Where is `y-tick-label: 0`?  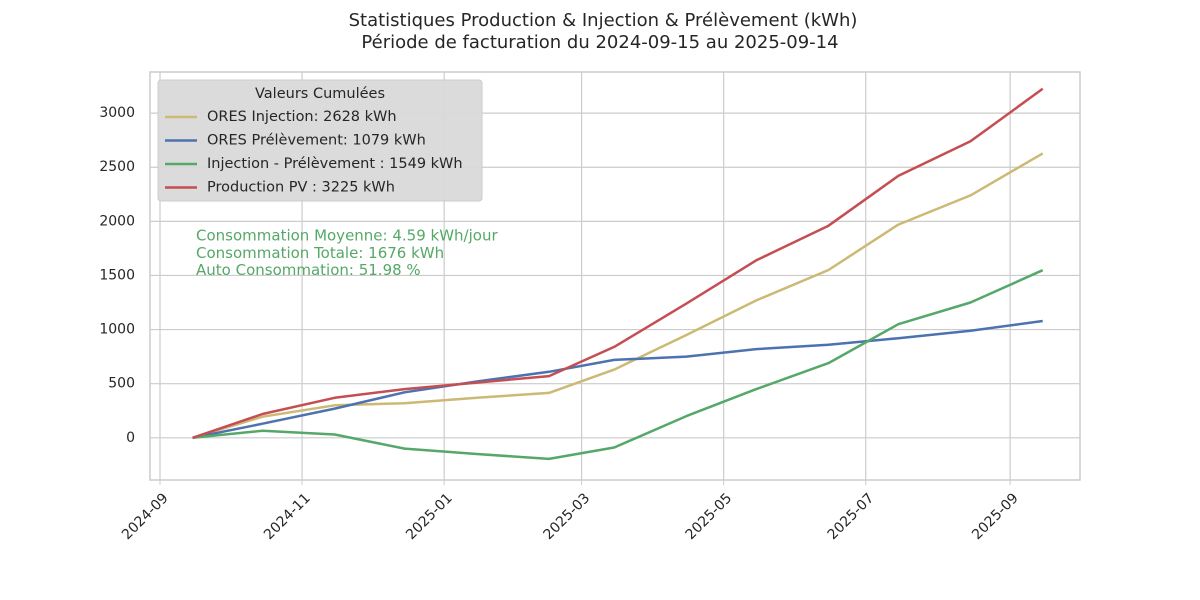
y-tick-label: 0 is located at coordinates (130, 438).